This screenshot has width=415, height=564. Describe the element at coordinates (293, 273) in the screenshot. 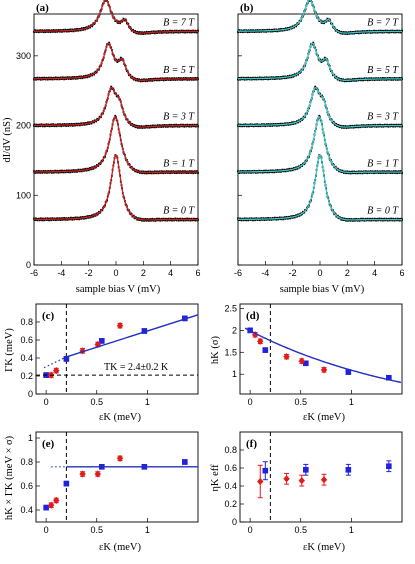

I see `x-tick-label: -2` at that location.